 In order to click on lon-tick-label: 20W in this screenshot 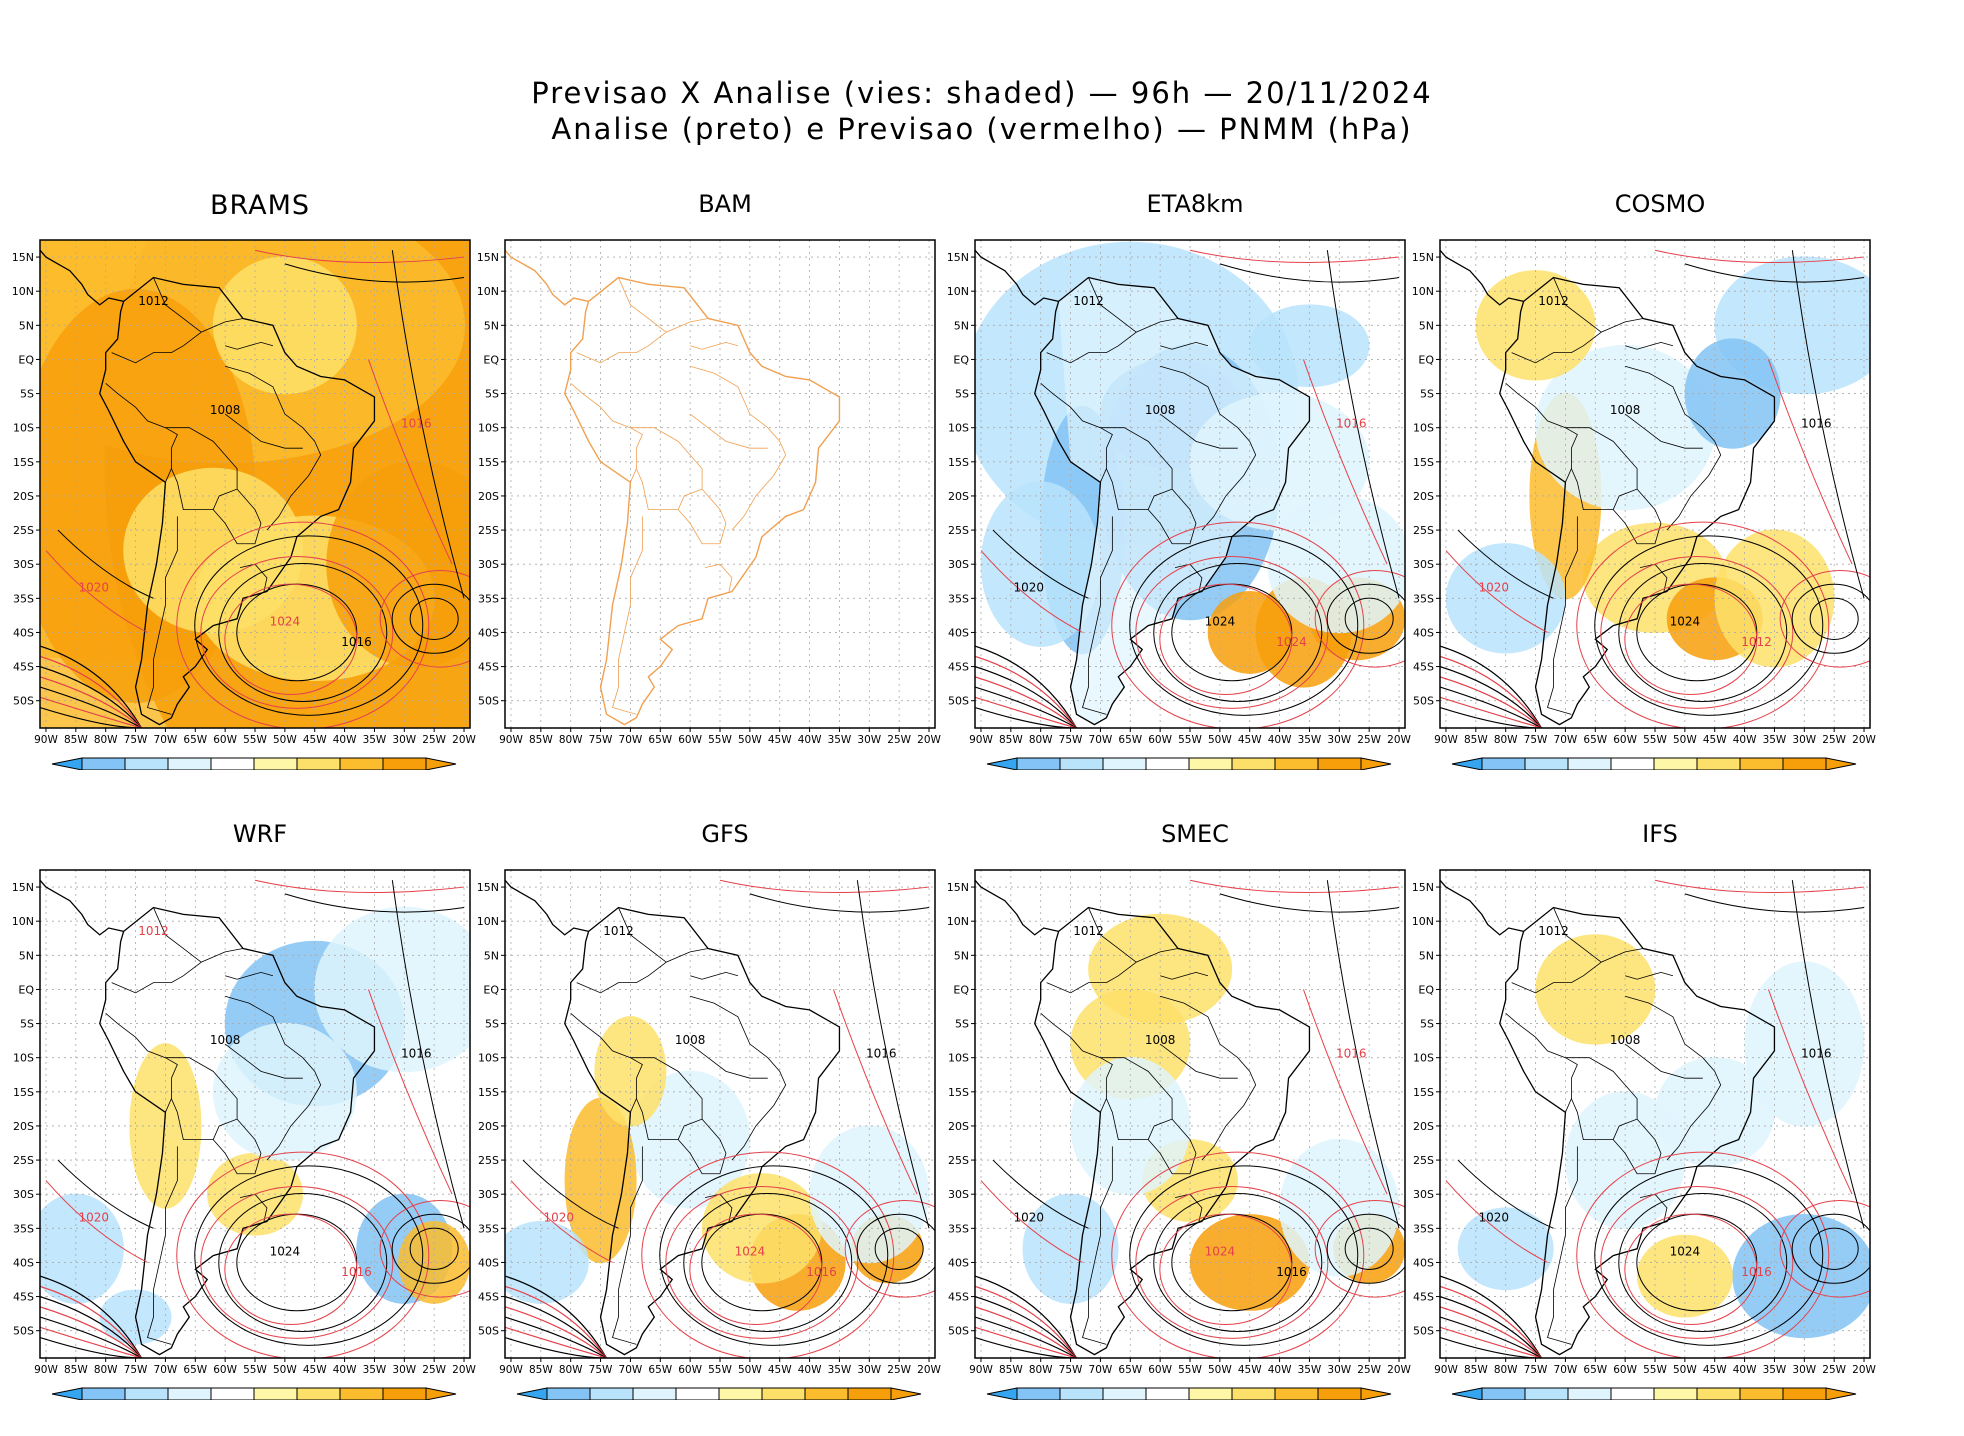, I will do `click(1864, 740)`.